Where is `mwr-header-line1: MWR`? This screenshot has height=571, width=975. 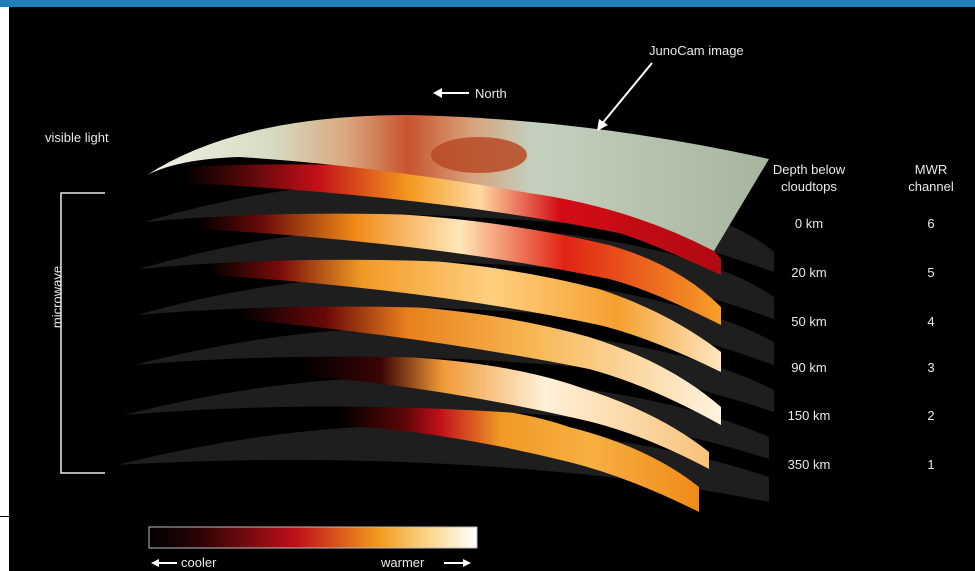 mwr-header-line1: MWR is located at coordinates (931, 169).